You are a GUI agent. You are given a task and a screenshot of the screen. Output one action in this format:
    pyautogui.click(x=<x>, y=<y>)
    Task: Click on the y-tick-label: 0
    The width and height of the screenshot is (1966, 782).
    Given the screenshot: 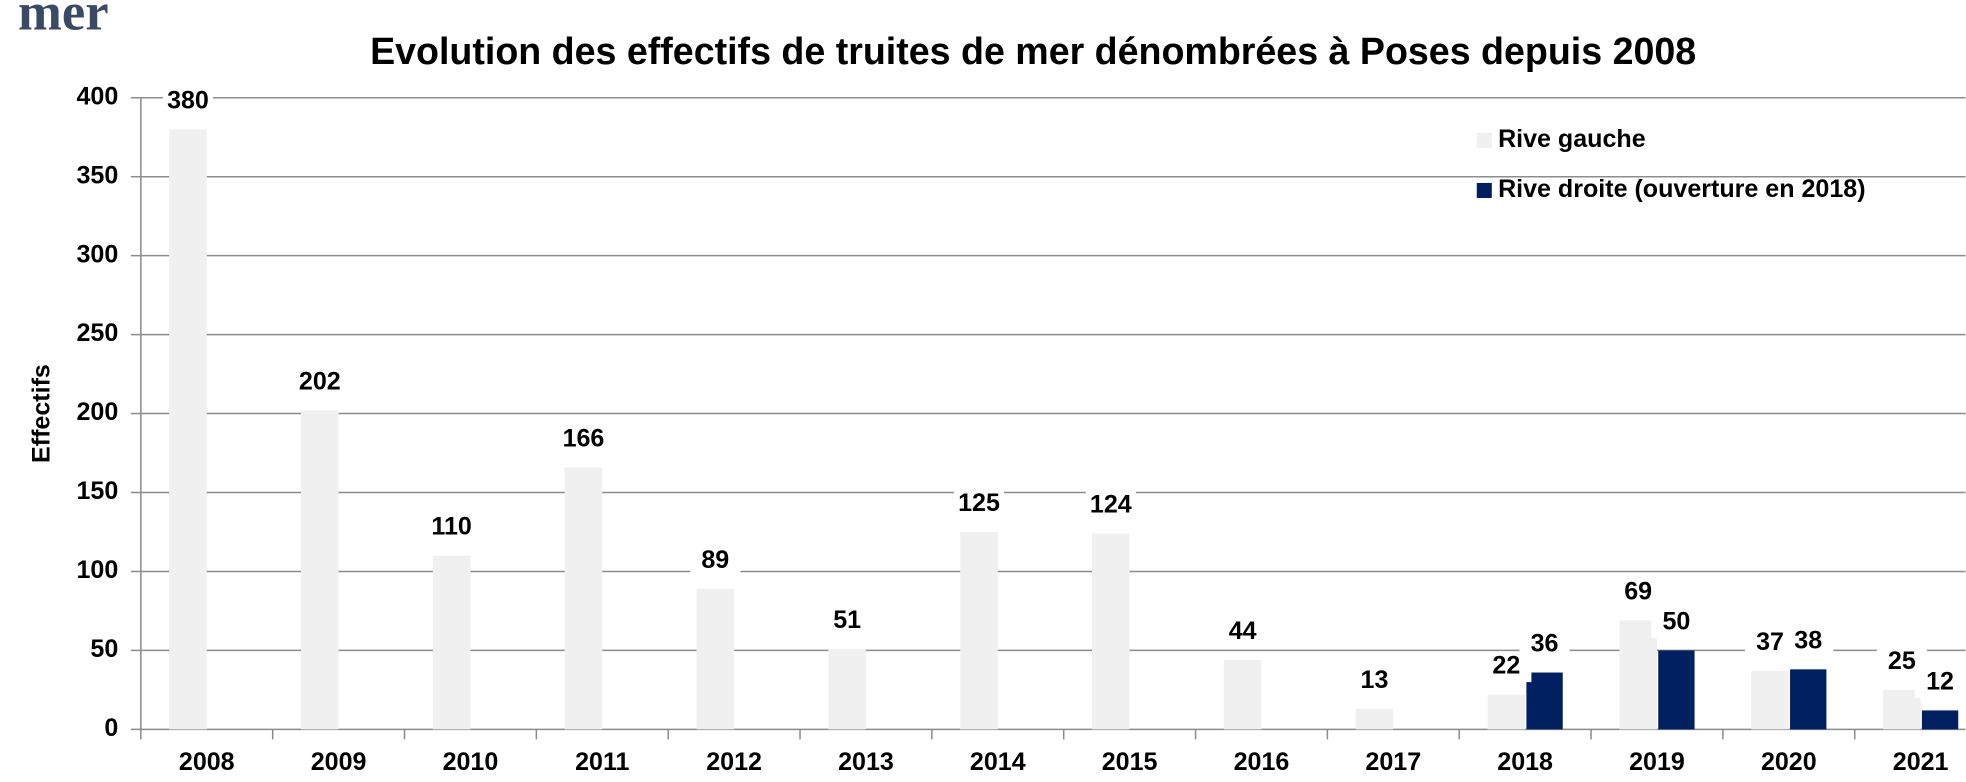 What is the action you would take?
    pyautogui.click(x=111, y=728)
    